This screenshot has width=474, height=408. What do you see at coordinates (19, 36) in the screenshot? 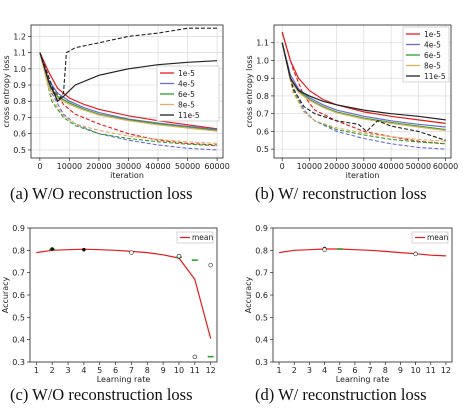
I see `y-tick-label: 1.2` at bounding box center [19, 36].